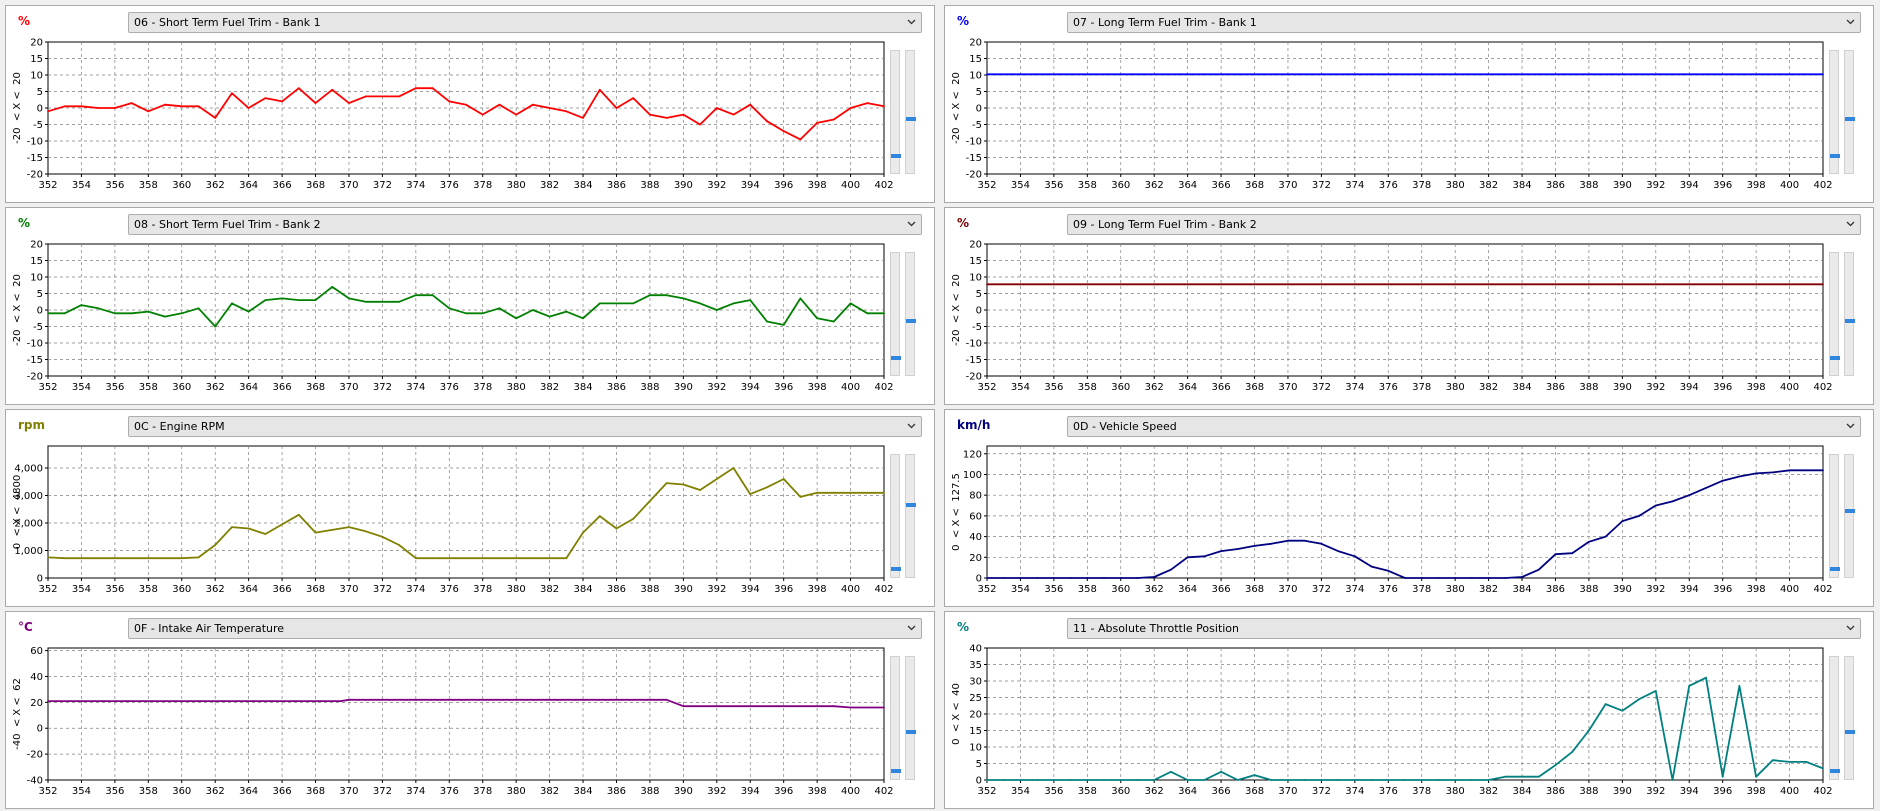 The width and height of the screenshot is (1880, 811). Describe the element at coordinates (1020, 185) in the screenshot. I see `x-tick-label: 354` at that location.